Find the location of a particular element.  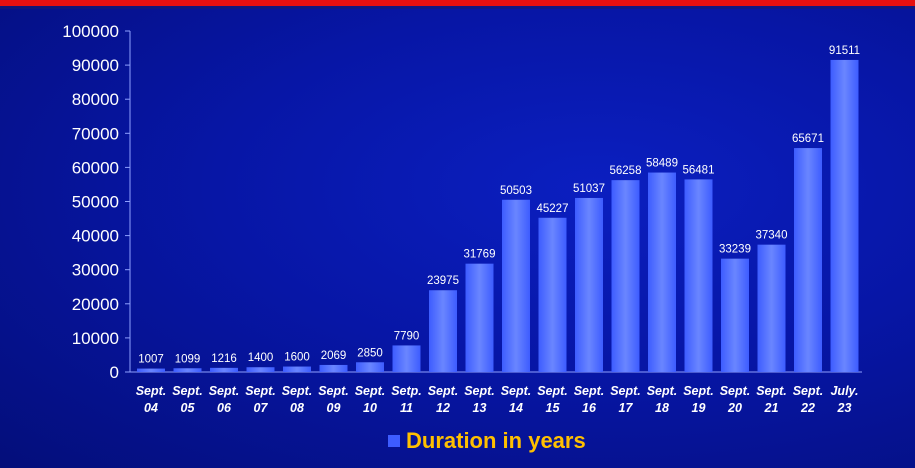

x-tick-label: 21 is located at coordinates (771, 408).